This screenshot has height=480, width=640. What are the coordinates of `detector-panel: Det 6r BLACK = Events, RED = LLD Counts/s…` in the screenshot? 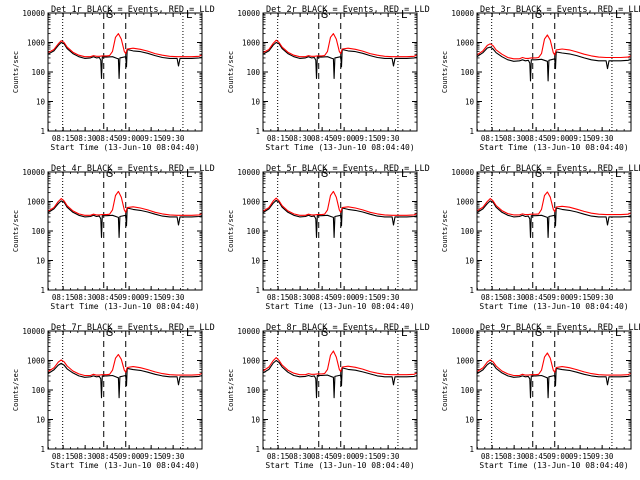 It's located at (540, 237).